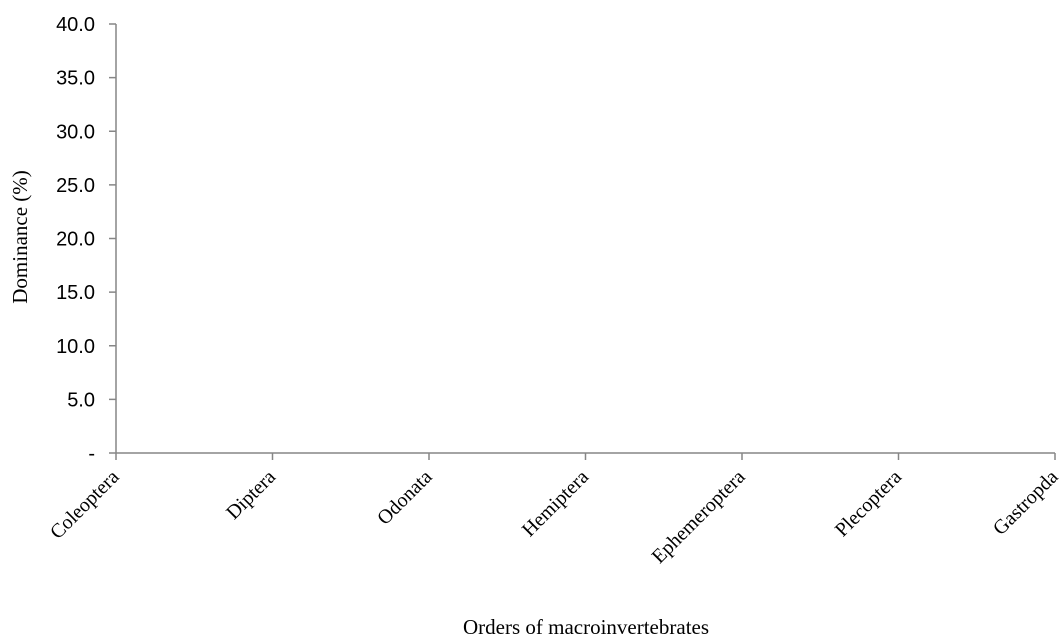  What do you see at coordinates (75, 293) in the screenshot?
I see `y-tick-label: 15.0` at bounding box center [75, 293].